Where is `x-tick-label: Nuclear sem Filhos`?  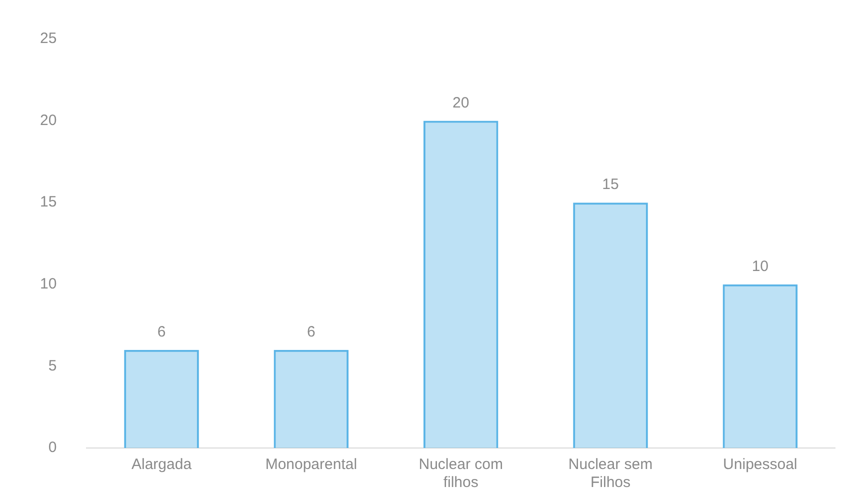 x-tick-label: Nuclear sem Filhos is located at coordinates (610, 474).